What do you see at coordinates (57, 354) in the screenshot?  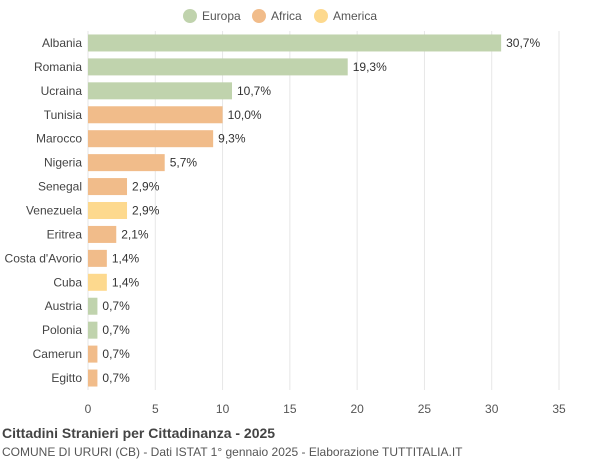 I see `category-label: Camerun` at bounding box center [57, 354].